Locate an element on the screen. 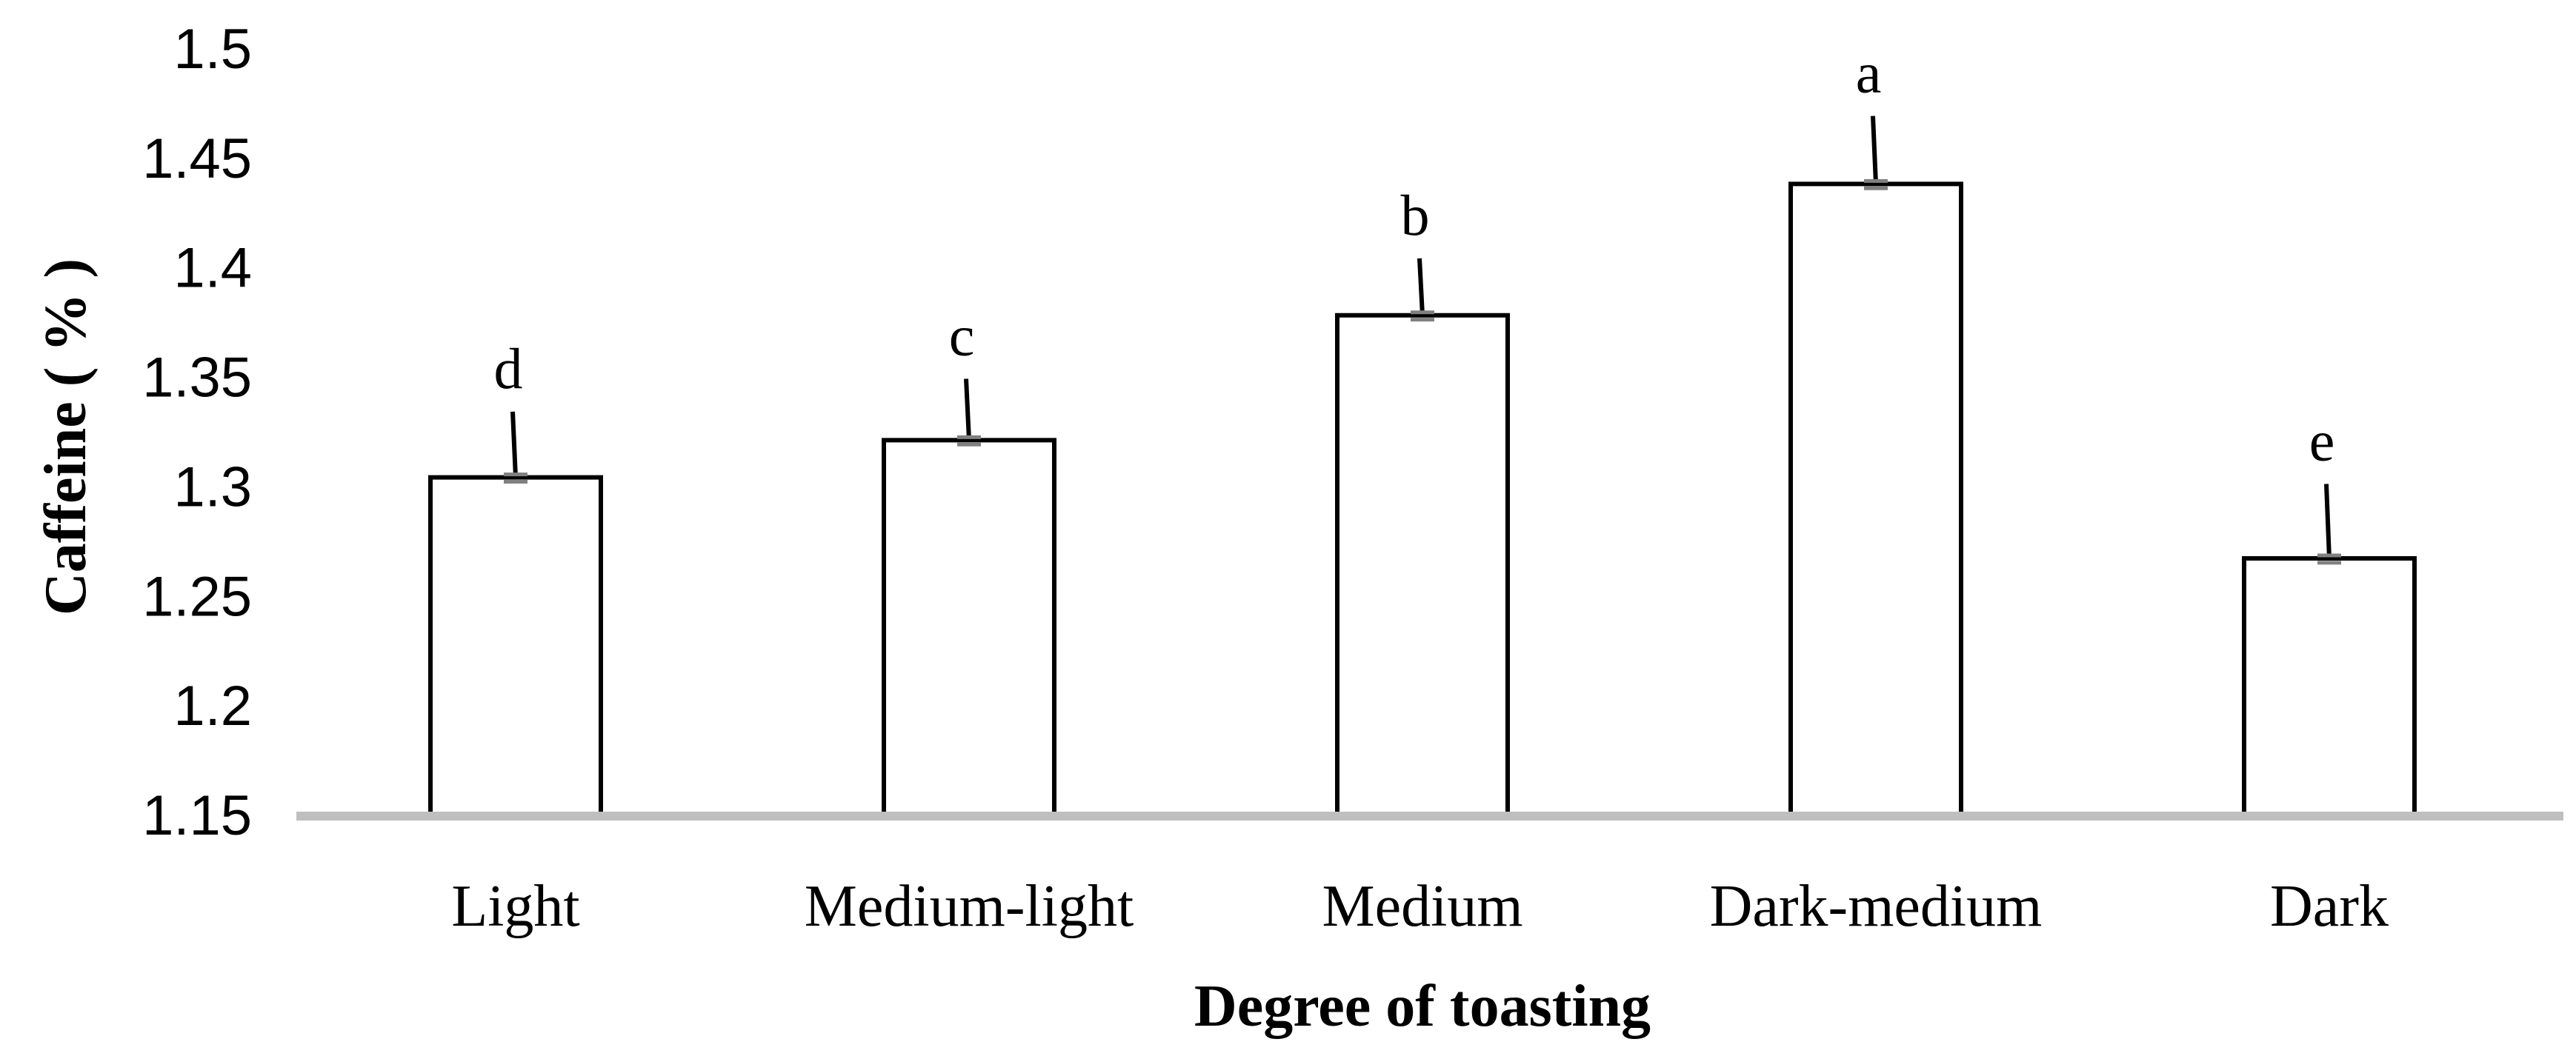 The image size is (2576, 1059). y-tick-label: 1.35 is located at coordinates (197, 378).